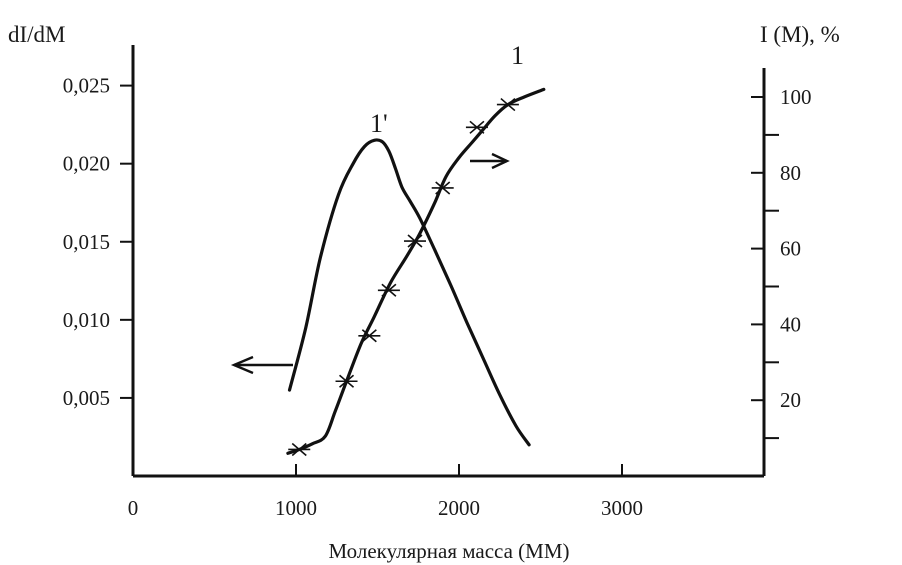 The height and width of the screenshot is (565, 902). What do you see at coordinates (790, 173) in the screenshot?
I see `y-right-tick-label: 80` at bounding box center [790, 173].